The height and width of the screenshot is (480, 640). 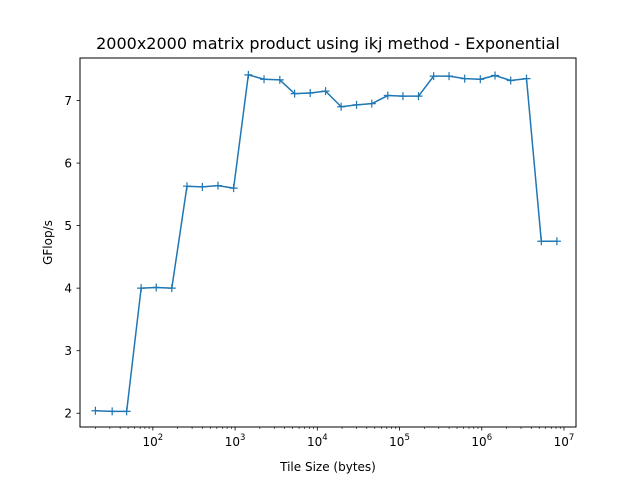 What do you see at coordinates (48, 242) in the screenshot?
I see `y-axis-label: GFlop/s` at bounding box center [48, 242].